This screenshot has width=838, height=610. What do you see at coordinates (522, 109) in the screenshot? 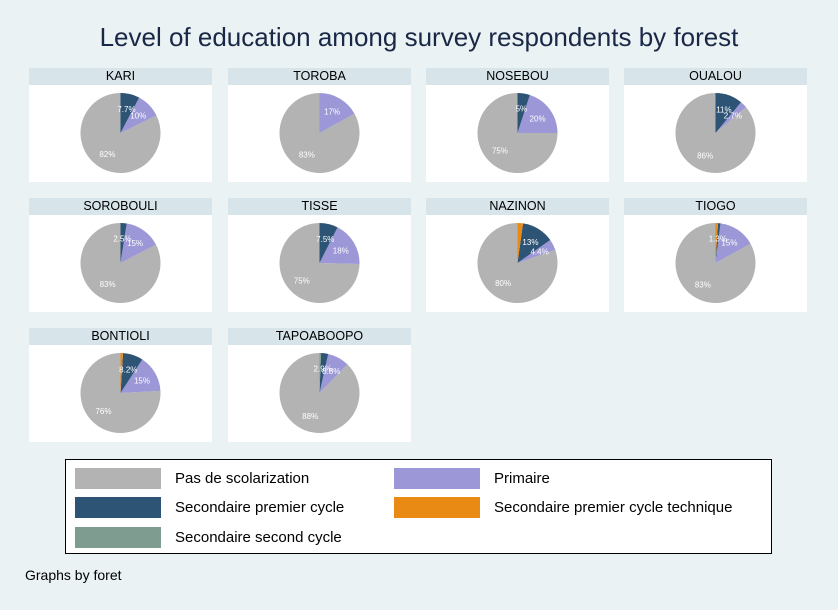
I see `slice-label: 5%` at bounding box center [522, 109].